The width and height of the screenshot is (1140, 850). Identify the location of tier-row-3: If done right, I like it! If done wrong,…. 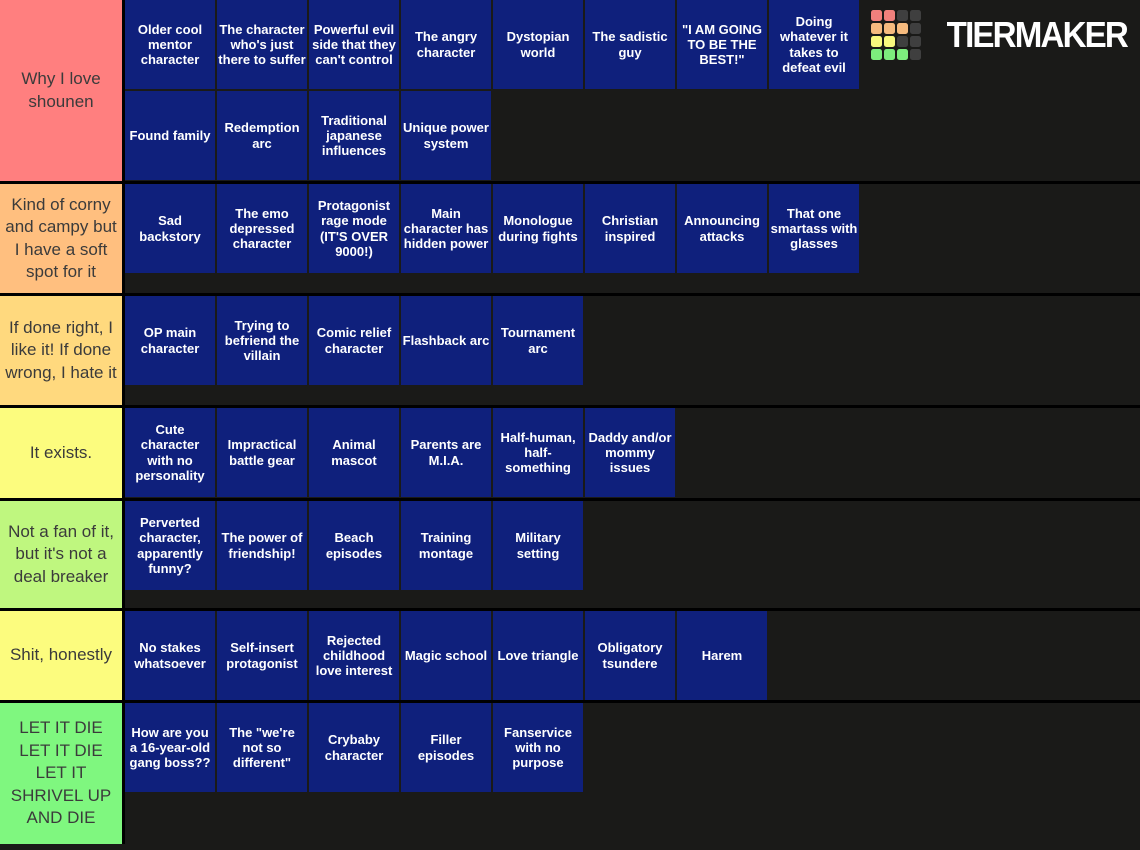
(570, 352).